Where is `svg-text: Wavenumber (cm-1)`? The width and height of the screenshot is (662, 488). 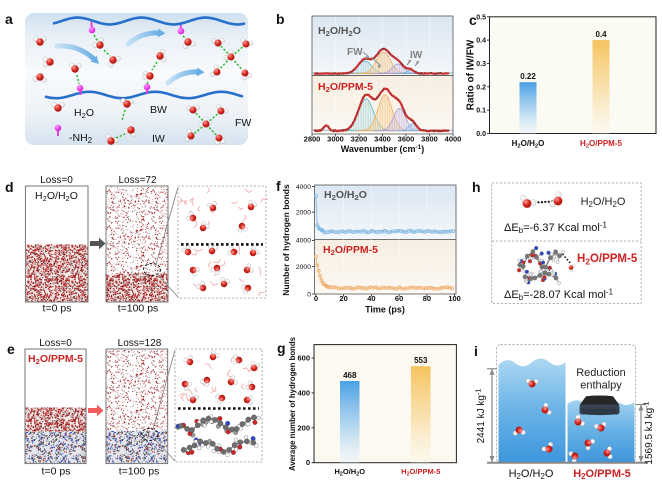
svg-text: Wavenumber (cm-1) is located at coordinates (382, 149).